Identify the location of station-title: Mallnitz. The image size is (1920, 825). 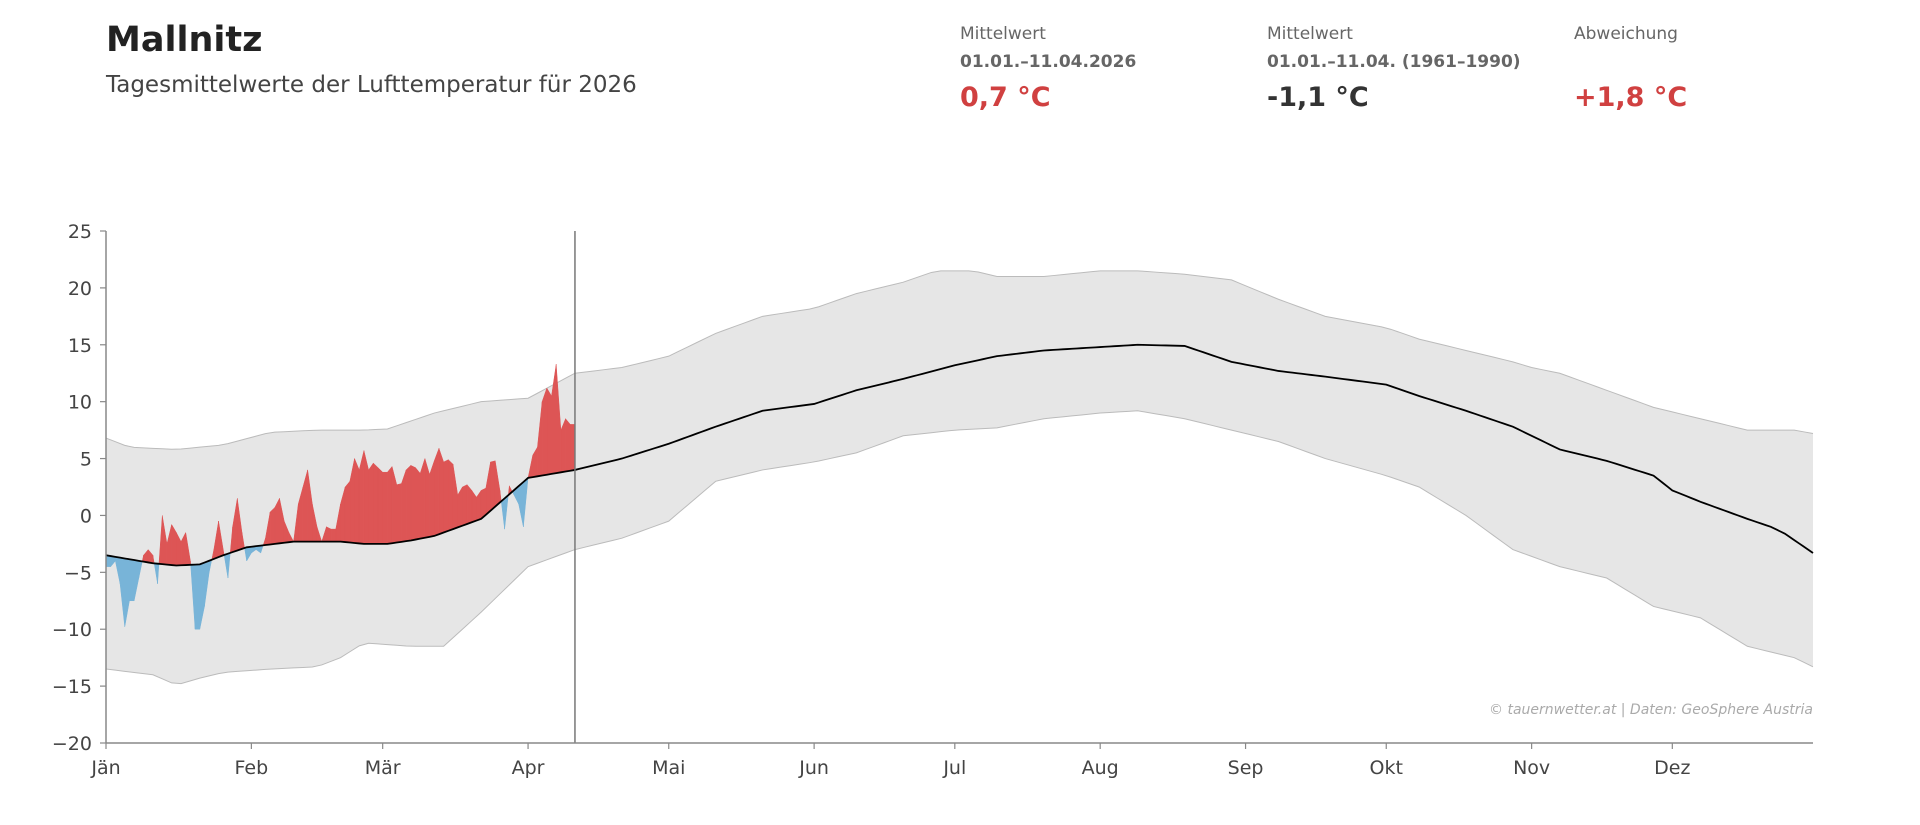
(184, 40).